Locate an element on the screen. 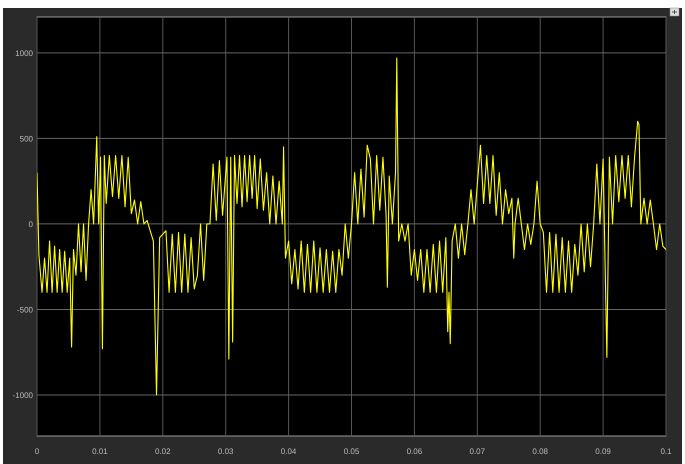 Image resolution: width=685 pixels, height=464 pixels. y-tick-label: 500 is located at coordinates (27, 139).